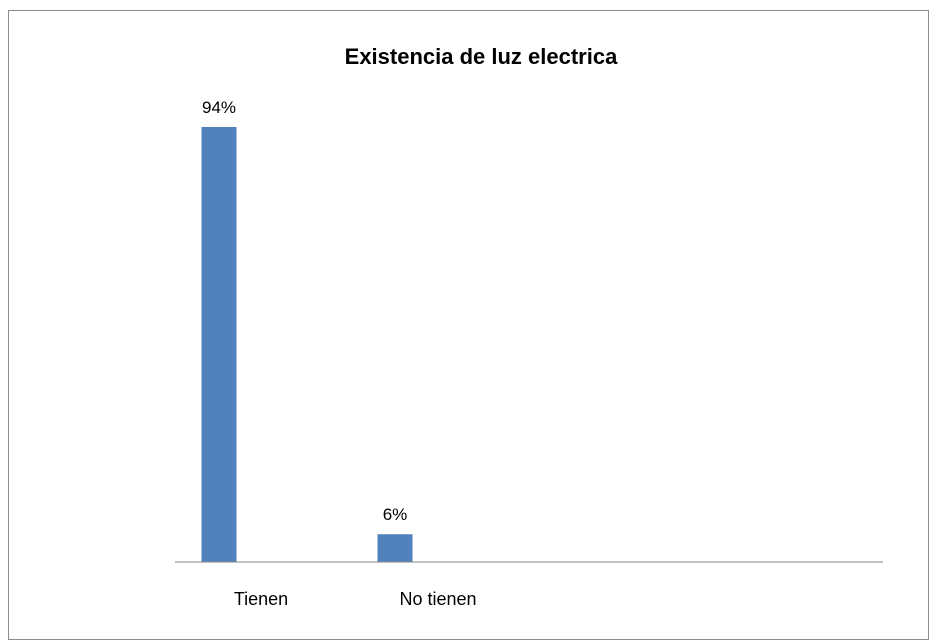 This screenshot has height=640, width=937. Describe the element at coordinates (395, 514) in the screenshot. I see `data-label: 6%` at that location.